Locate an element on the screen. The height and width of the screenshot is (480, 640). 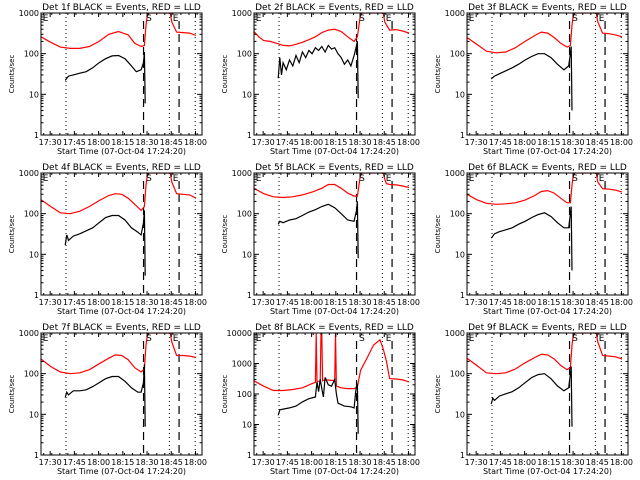
panel-title: Det 3f BLACK = Events, RED = LLD is located at coordinates (547, 8).